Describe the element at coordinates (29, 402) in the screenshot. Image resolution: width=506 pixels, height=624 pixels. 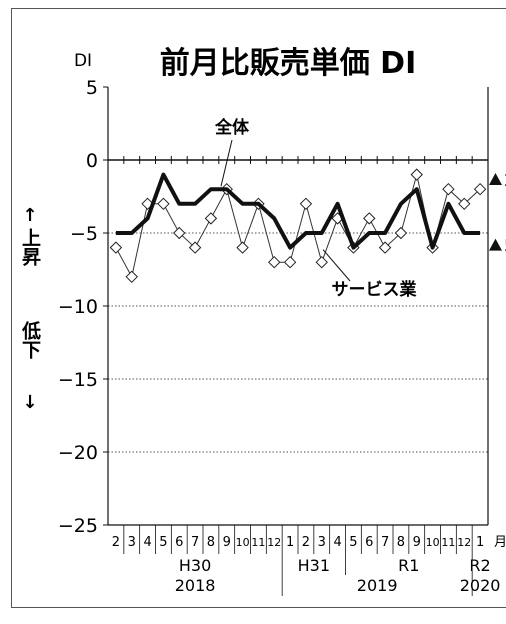
I see `down-arrow: ↓` at that location.